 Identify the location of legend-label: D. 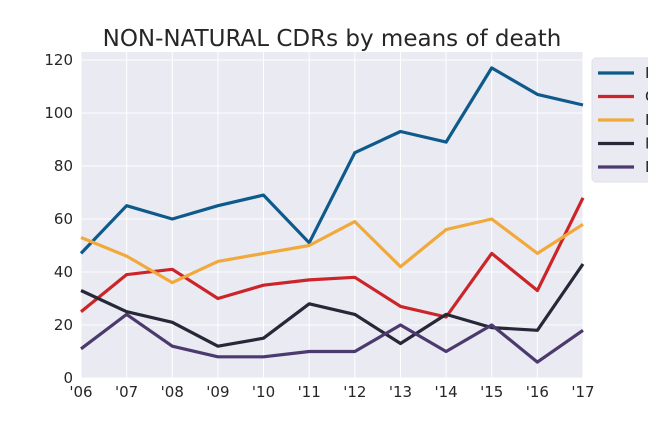
(646, 167).